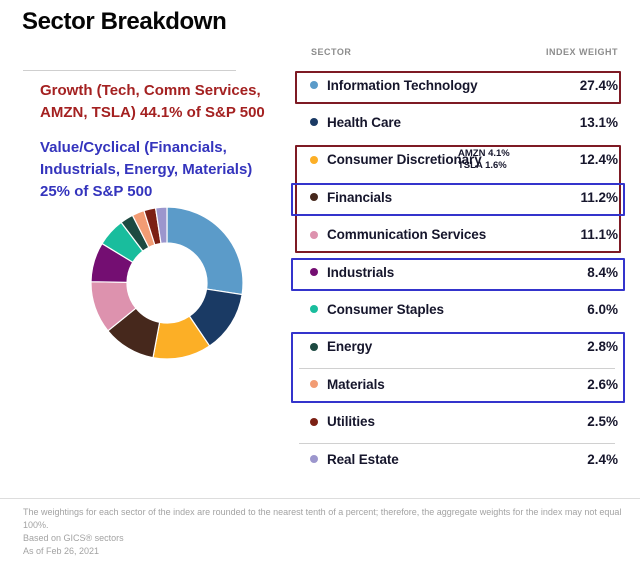 The image size is (640, 576). Describe the element at coordinates (458, 309) in the screenshot. I see `table-row: Consumer Staples 6.0%` at that location.